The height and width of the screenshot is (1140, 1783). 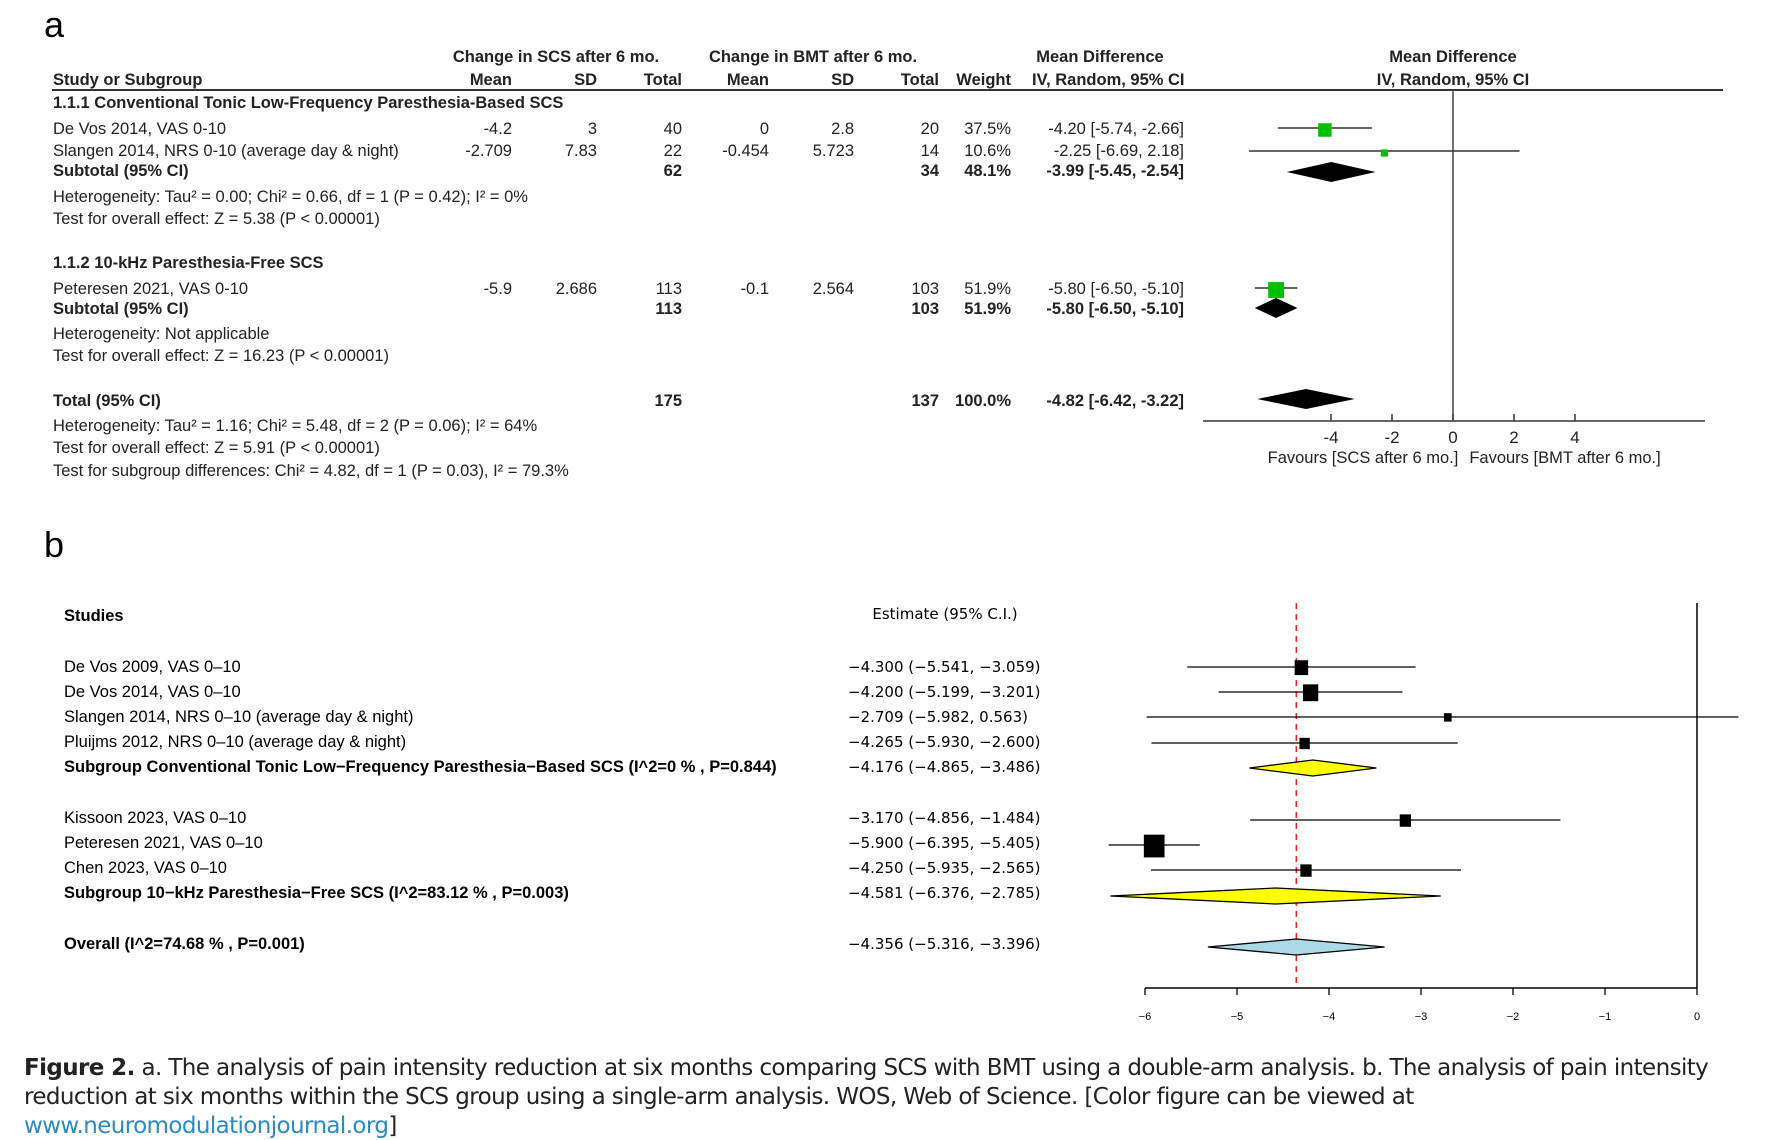 What do you see at coordinates (987, 151) in the screenshot?
I see `weight-cell: 10.6%` at bounding box center [987, 151].